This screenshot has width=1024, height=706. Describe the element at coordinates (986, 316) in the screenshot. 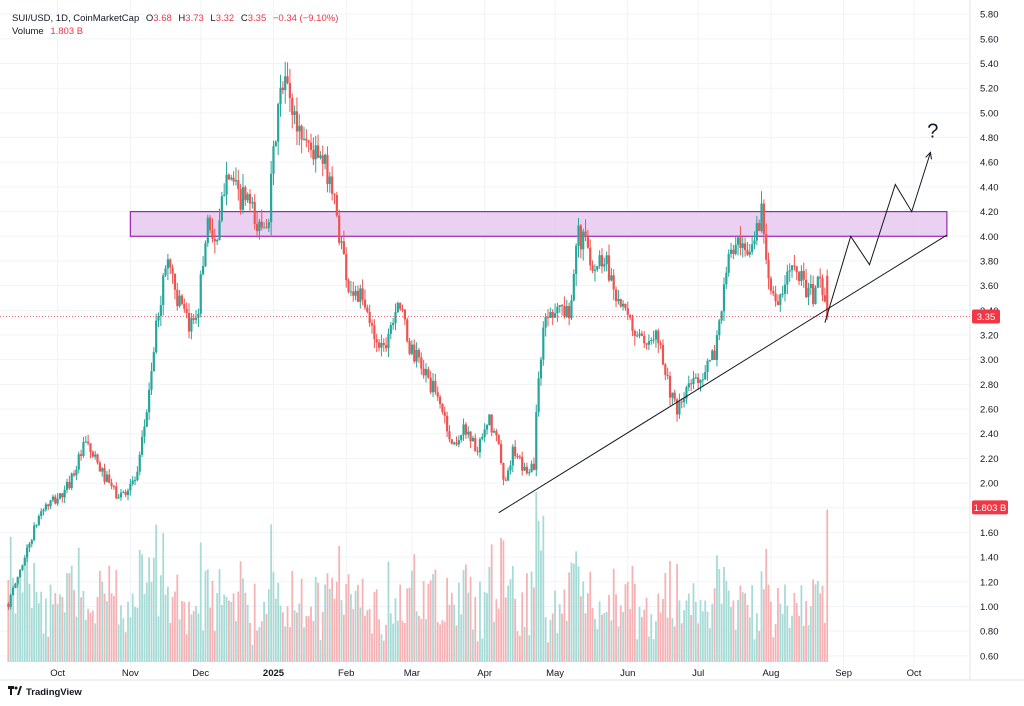

I see `last-price-tag` at that location.